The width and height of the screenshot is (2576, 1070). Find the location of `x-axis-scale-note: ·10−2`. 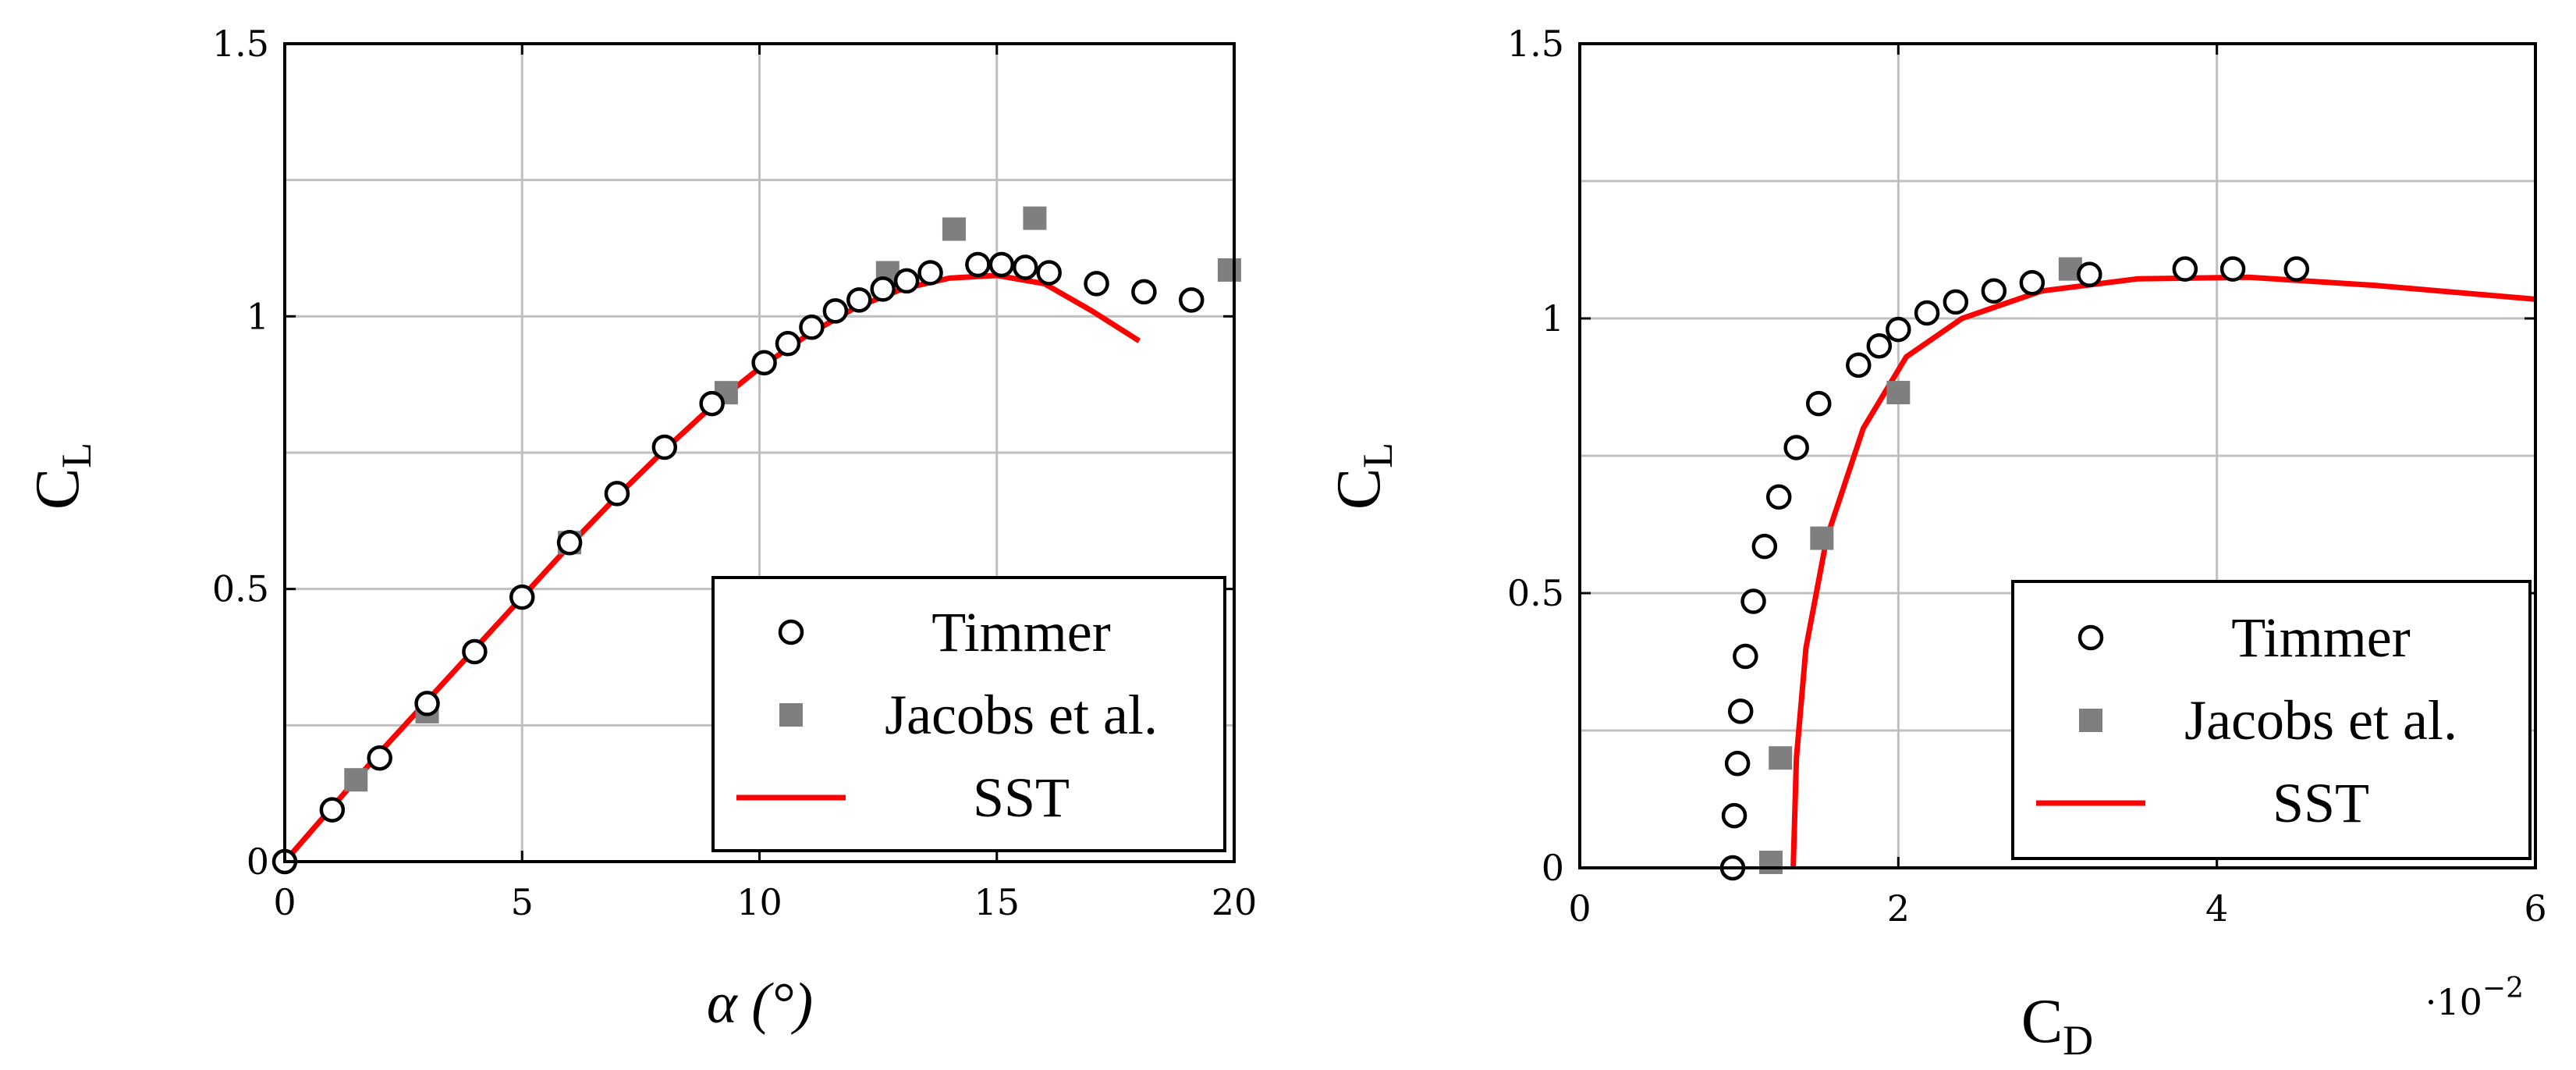

x-axis-scale-note: ·10−2 is located at coordinates (2474, 997).